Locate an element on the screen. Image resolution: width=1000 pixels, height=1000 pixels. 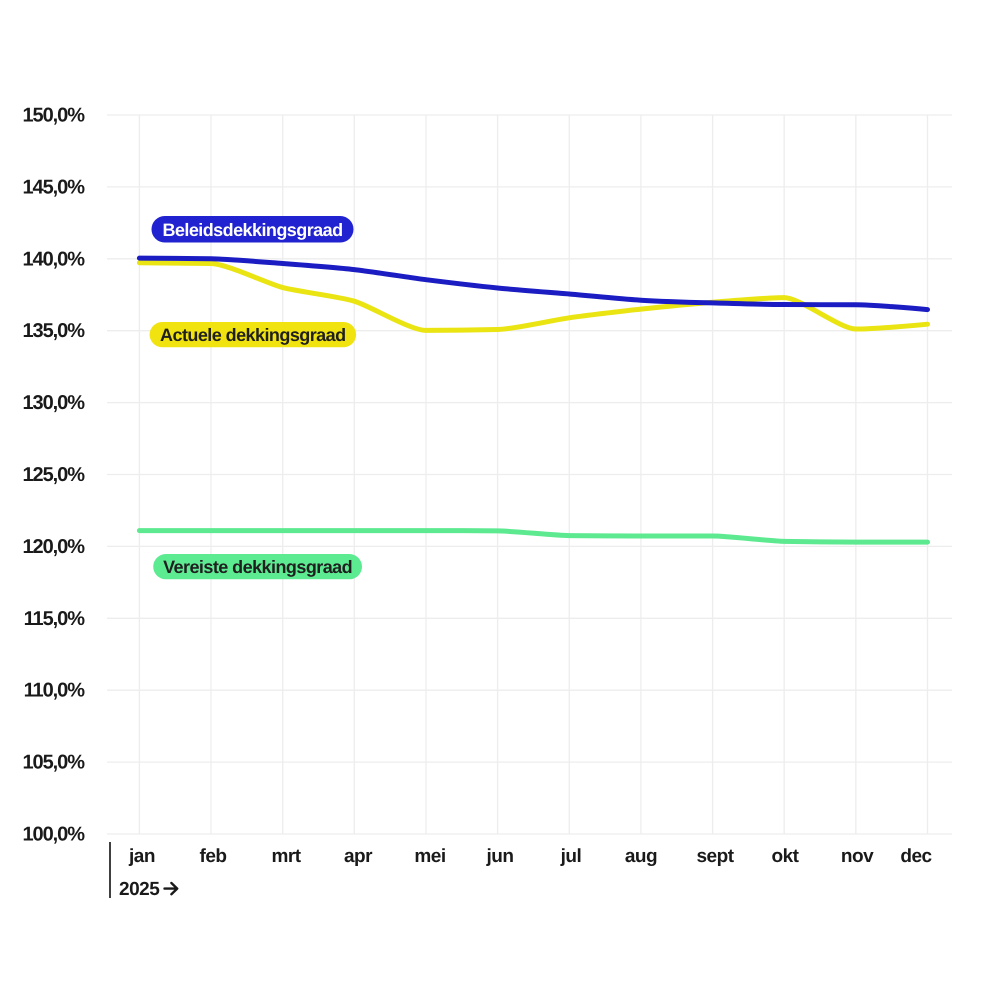
svg-text: 125,0% is located at coordinates (53, 475).